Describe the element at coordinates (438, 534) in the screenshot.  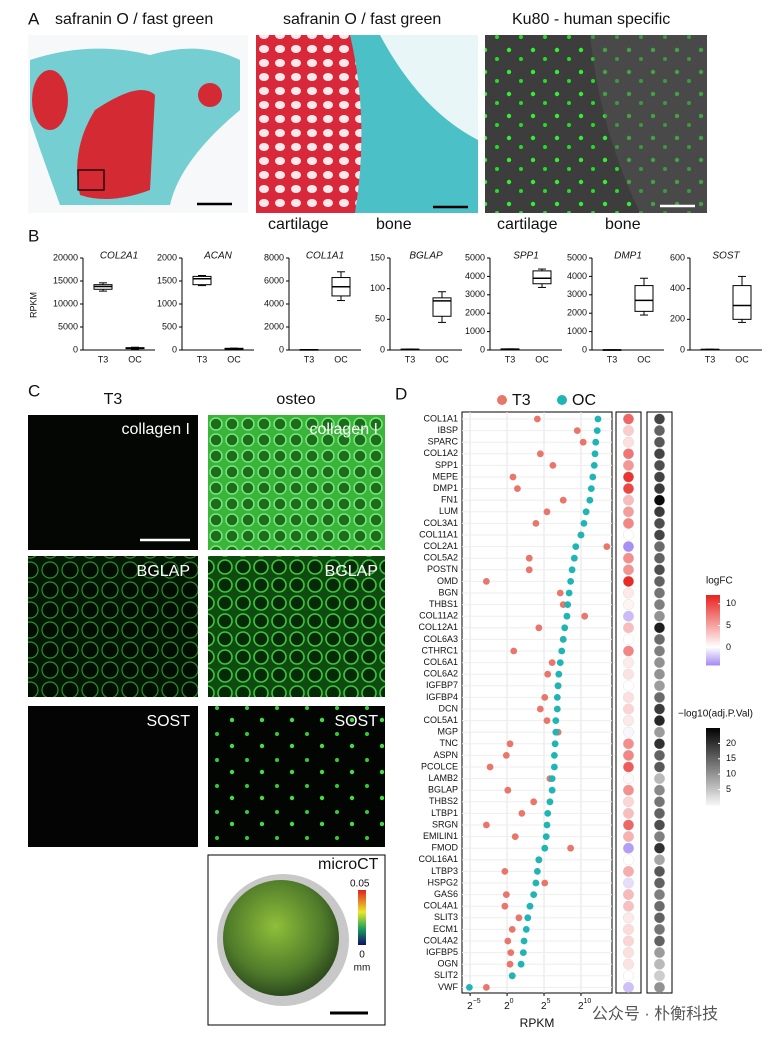
I see `gene-label: COL11A1` at that location.